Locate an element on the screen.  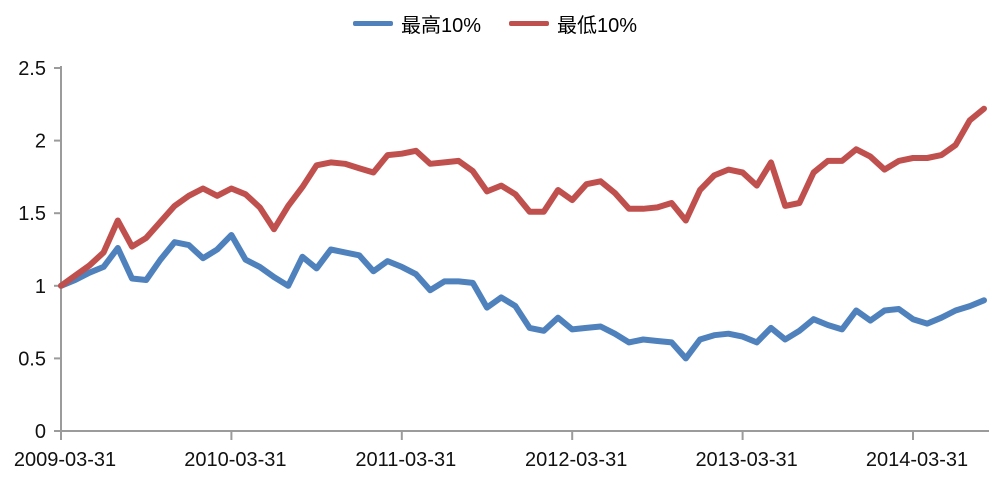
legend-item-top-decile: 最高10% is located at coordinates (416, 23).